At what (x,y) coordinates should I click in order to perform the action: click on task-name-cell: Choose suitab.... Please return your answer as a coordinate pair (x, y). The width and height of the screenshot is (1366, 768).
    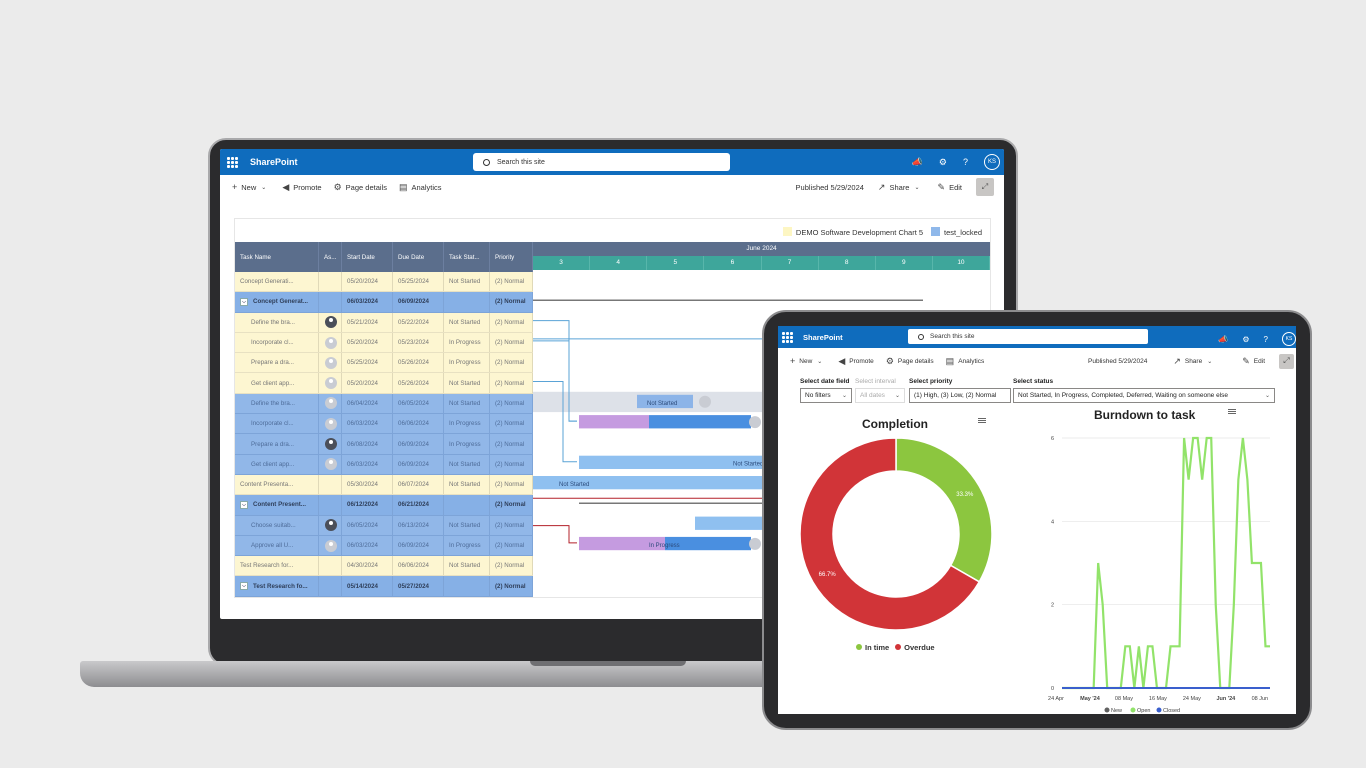
    Looking at the image, I should click on (277, 525).